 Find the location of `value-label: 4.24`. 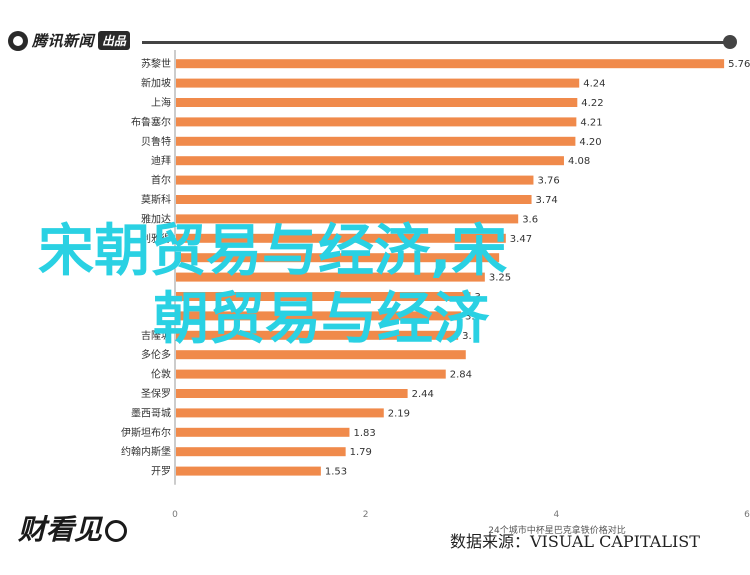

value-label: 4.24 is located at coordinates (594, 84).